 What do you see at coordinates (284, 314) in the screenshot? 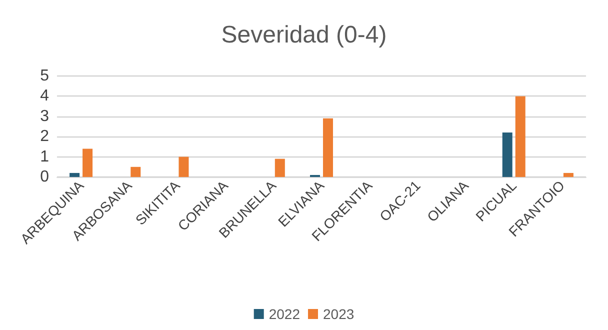
I see `legend-label: 2022` at bounding box center [284, 314].